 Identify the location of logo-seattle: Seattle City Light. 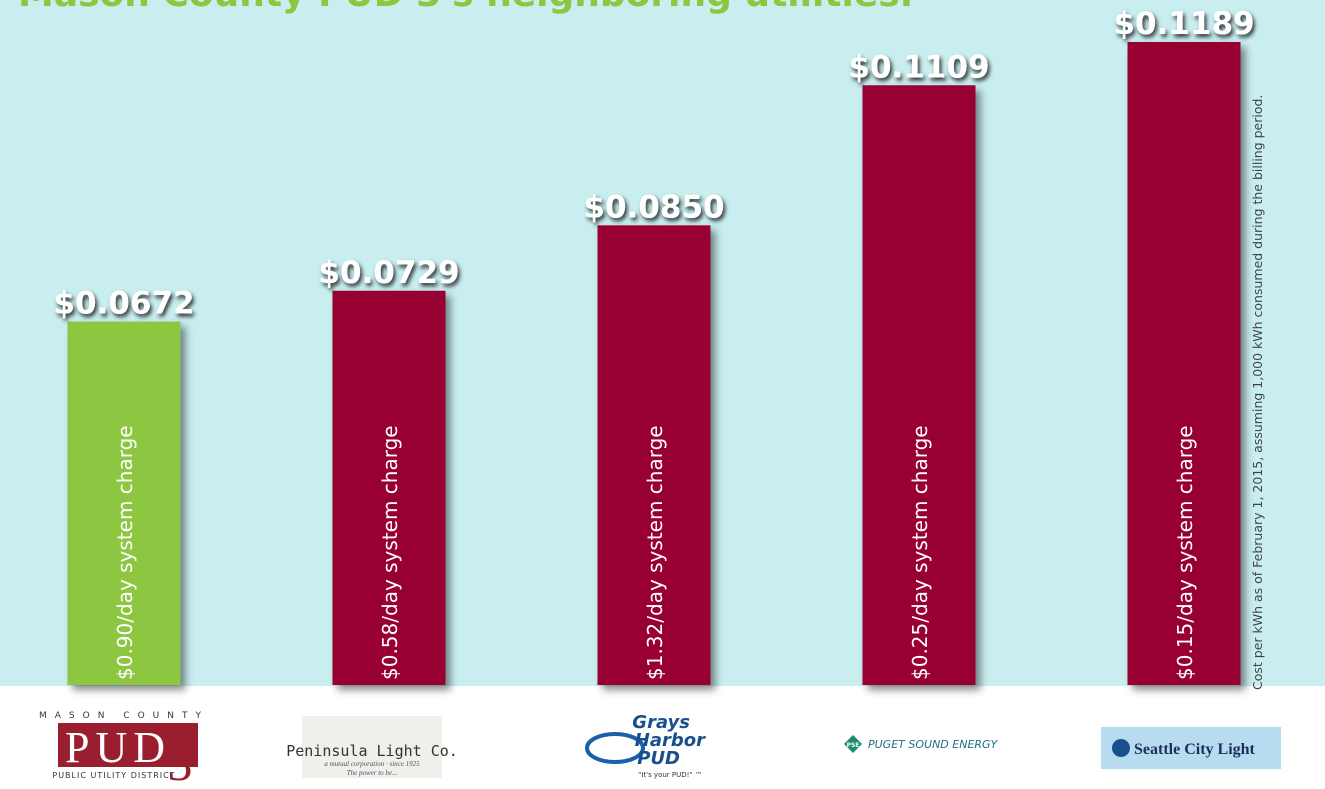
(1191, 748).